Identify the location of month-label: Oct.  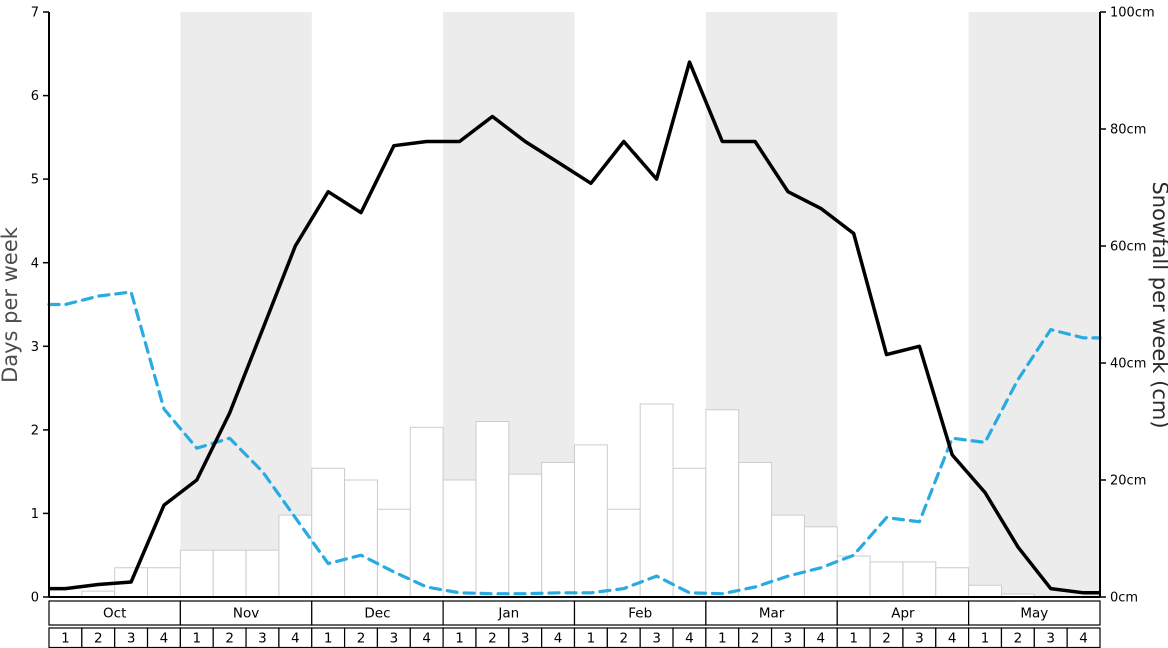
(114, 614).